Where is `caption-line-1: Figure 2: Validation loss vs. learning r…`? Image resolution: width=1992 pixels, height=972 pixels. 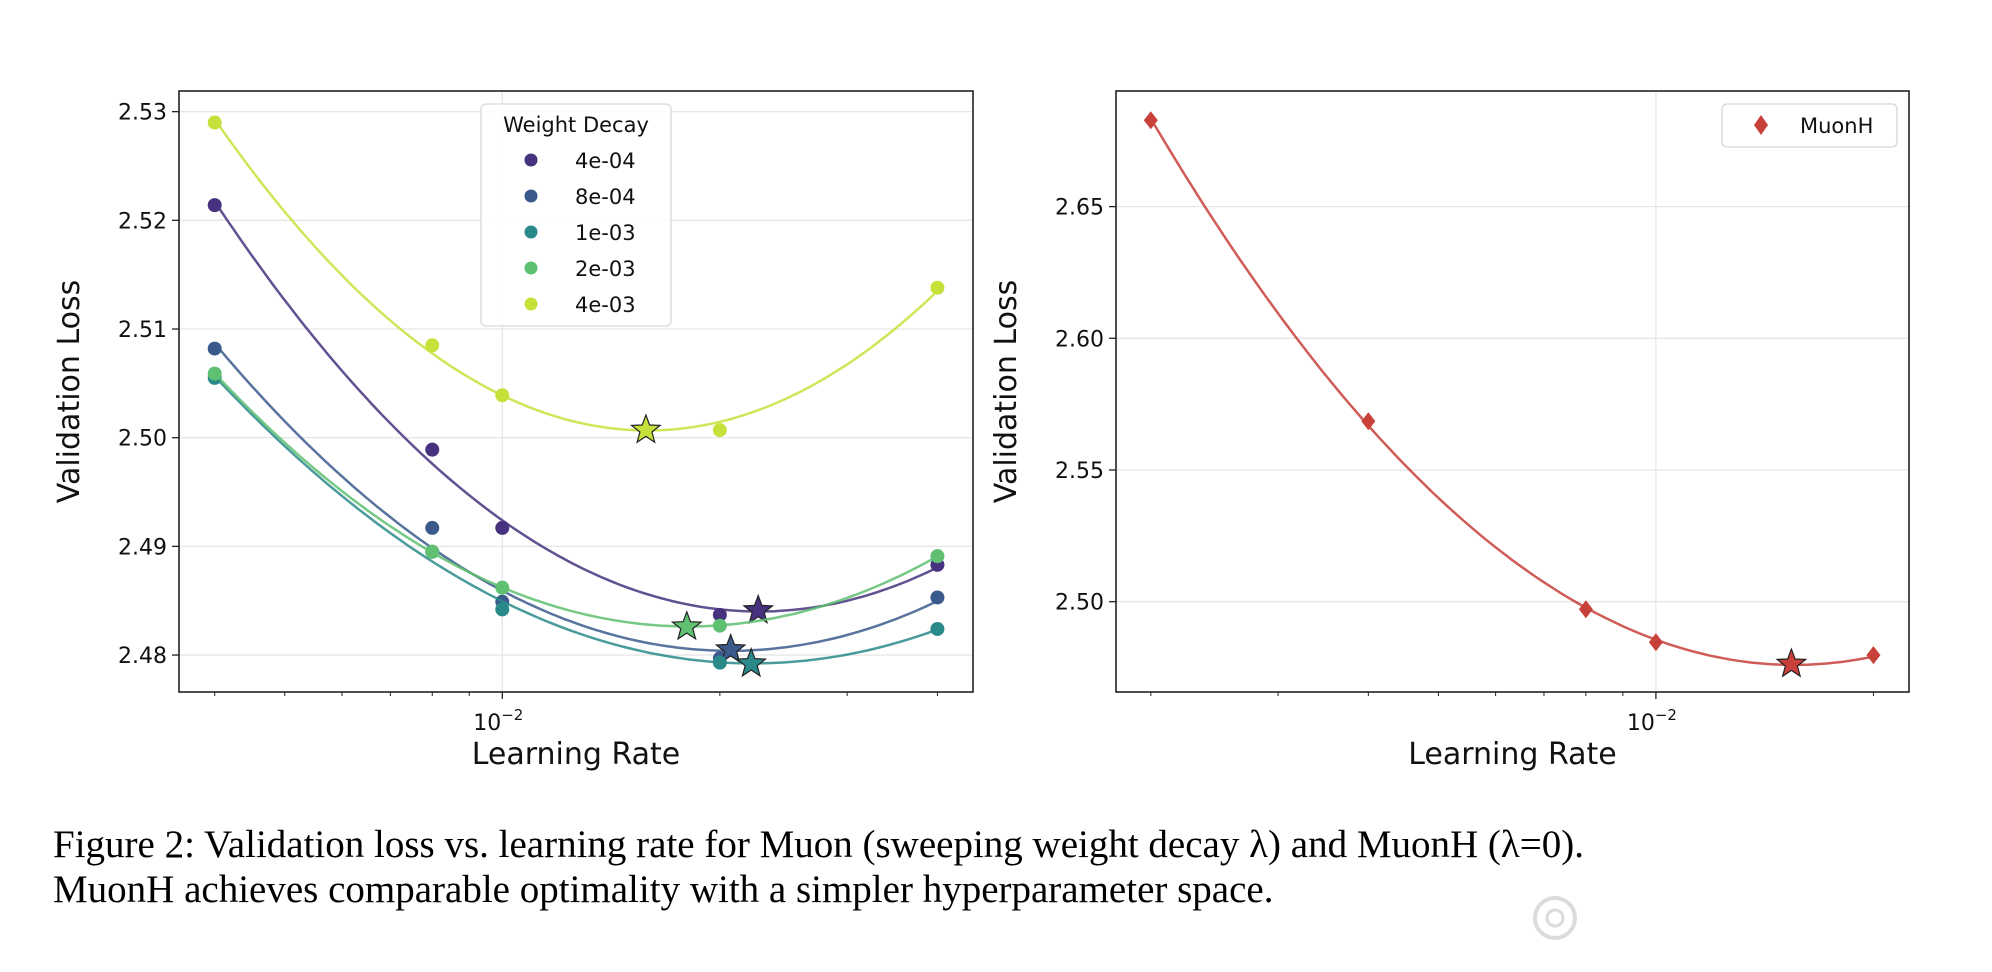
caption-line-1: Figure 2: Validation loss vs. learning r… is located at coordinates (818, 844).